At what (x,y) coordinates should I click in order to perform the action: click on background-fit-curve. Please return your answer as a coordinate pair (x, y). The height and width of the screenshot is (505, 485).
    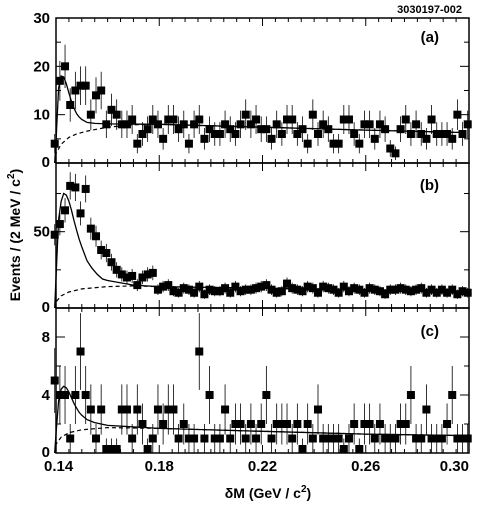
    Looking at the image, I should click on (260, 440).